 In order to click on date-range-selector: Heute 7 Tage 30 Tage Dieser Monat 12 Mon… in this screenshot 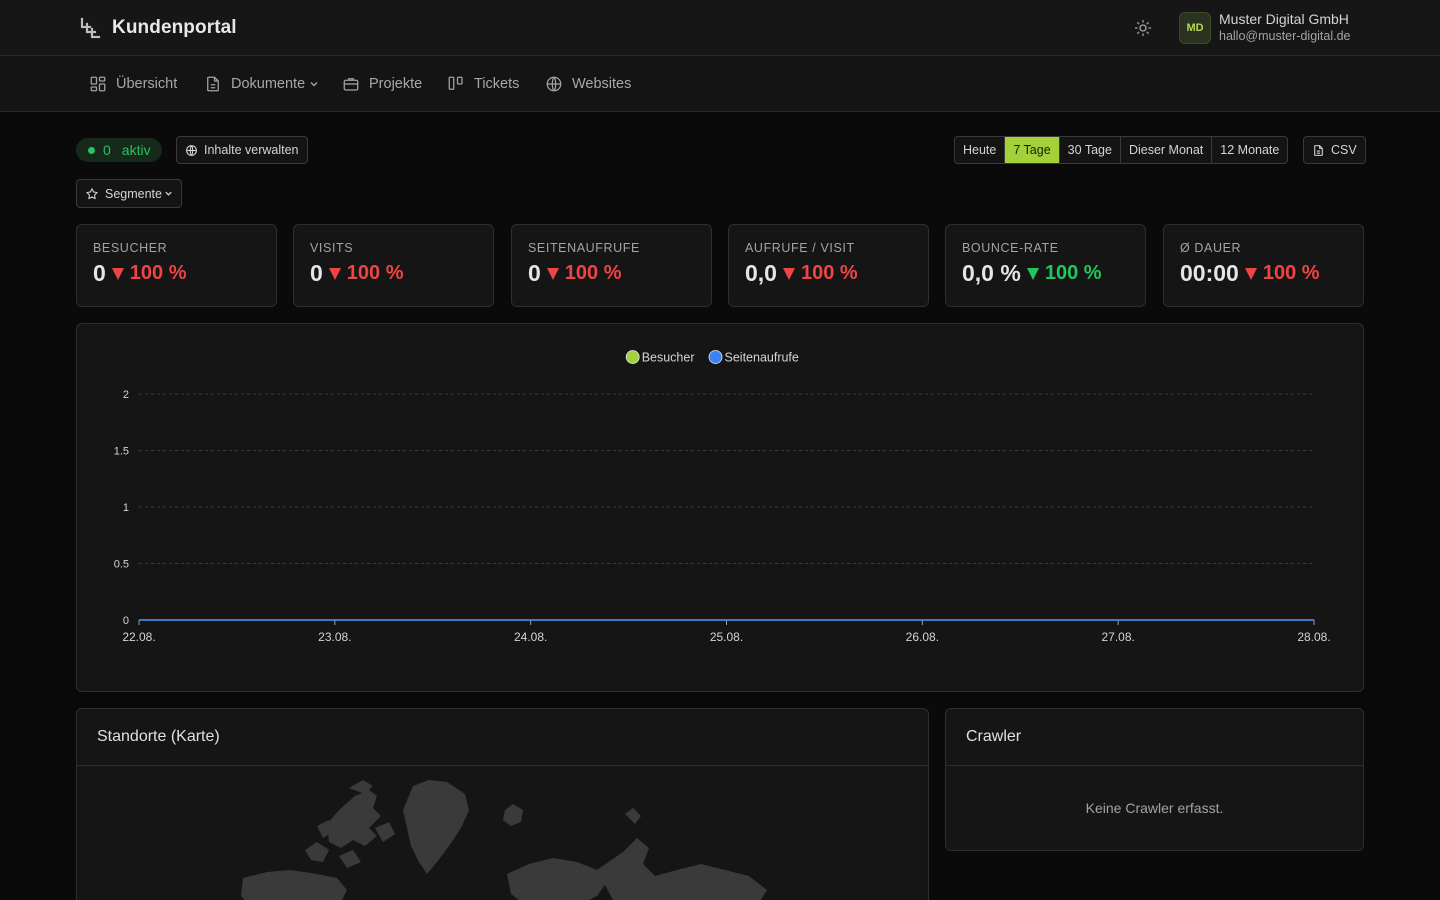, I will do `click(1121, 150)`.